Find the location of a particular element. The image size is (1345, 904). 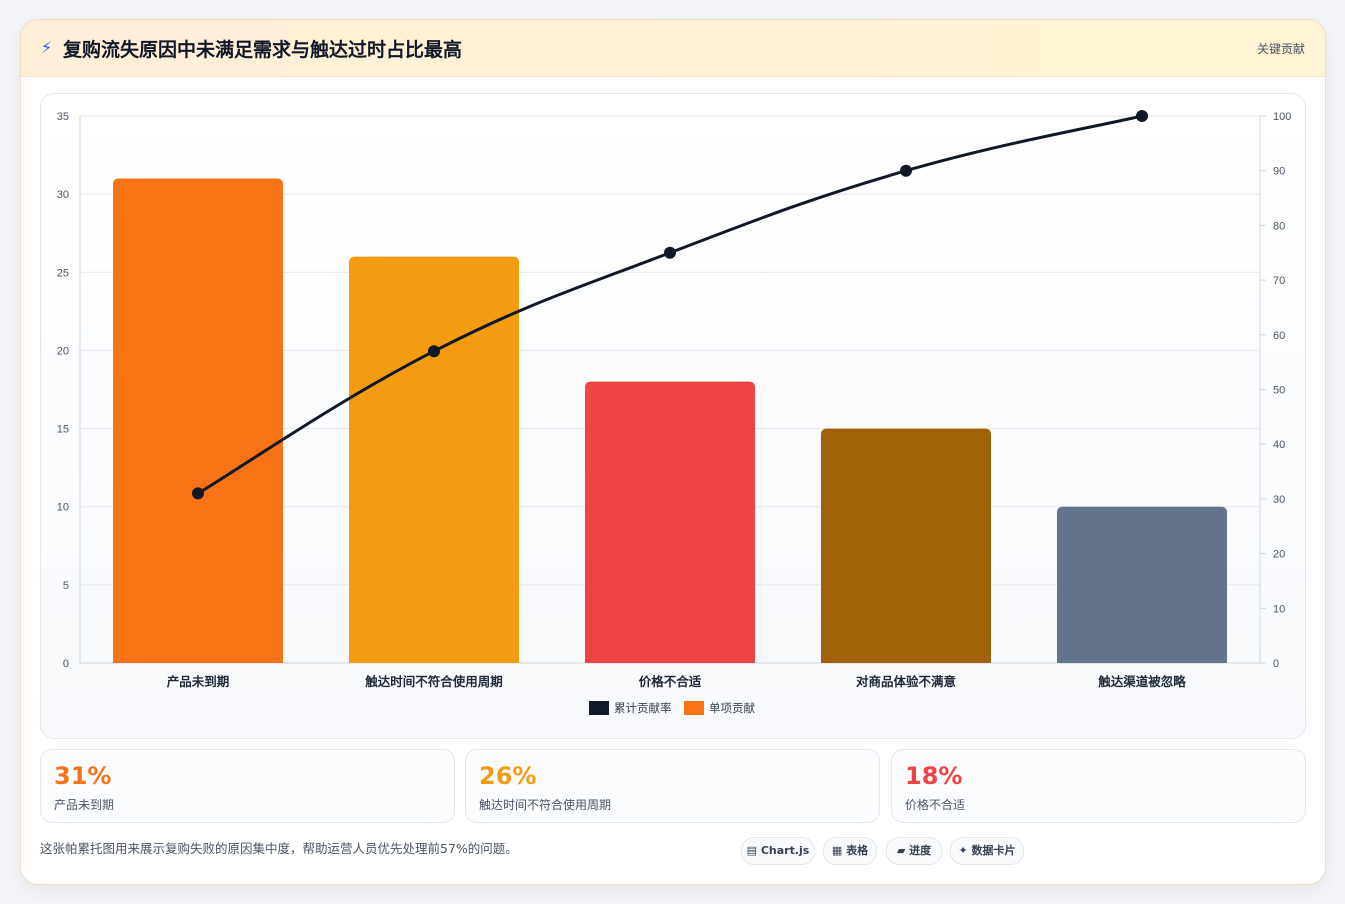

progress-pill: ▰ 进度 is located at coordinates (914, 851).